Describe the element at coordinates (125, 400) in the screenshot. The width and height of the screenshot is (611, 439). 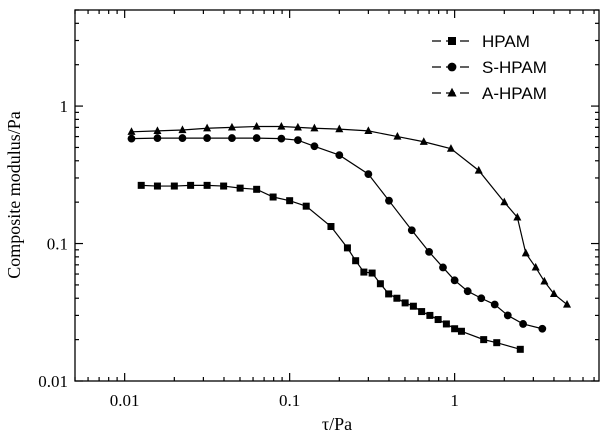
I see `x-tick-label: 0.01` at that location.